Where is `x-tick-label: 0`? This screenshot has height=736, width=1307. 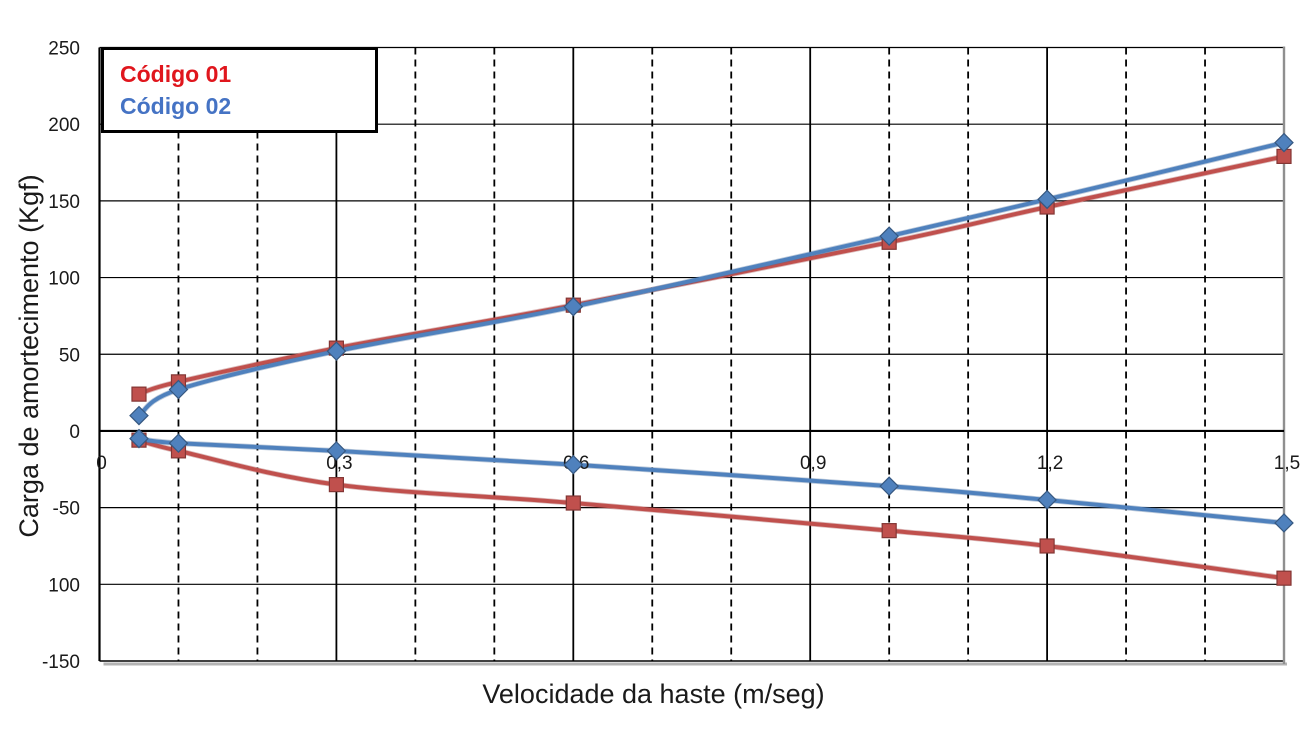
x-tick-label: 0 is located at coordinates (101, 463).